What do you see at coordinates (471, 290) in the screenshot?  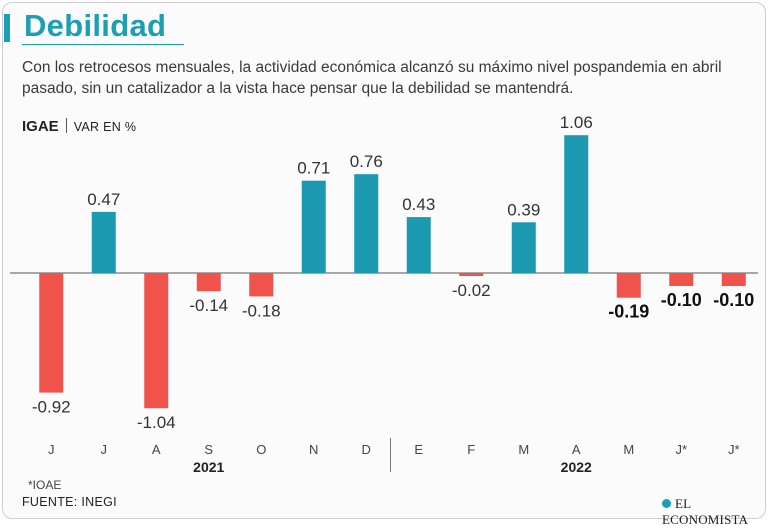 I see `bar-value-label: -0.02` at bounding box center [471, 290].